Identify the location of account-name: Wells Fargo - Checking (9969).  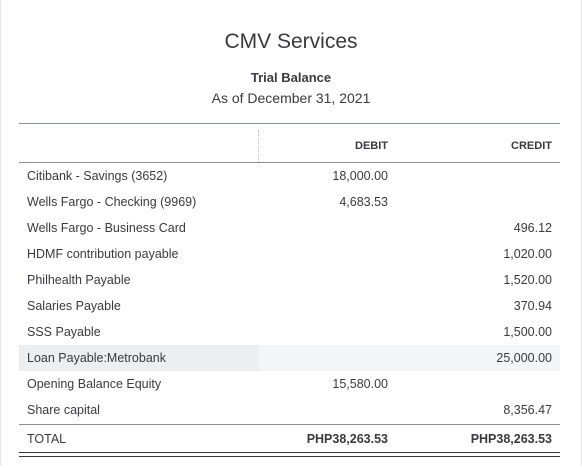
(112, 202).